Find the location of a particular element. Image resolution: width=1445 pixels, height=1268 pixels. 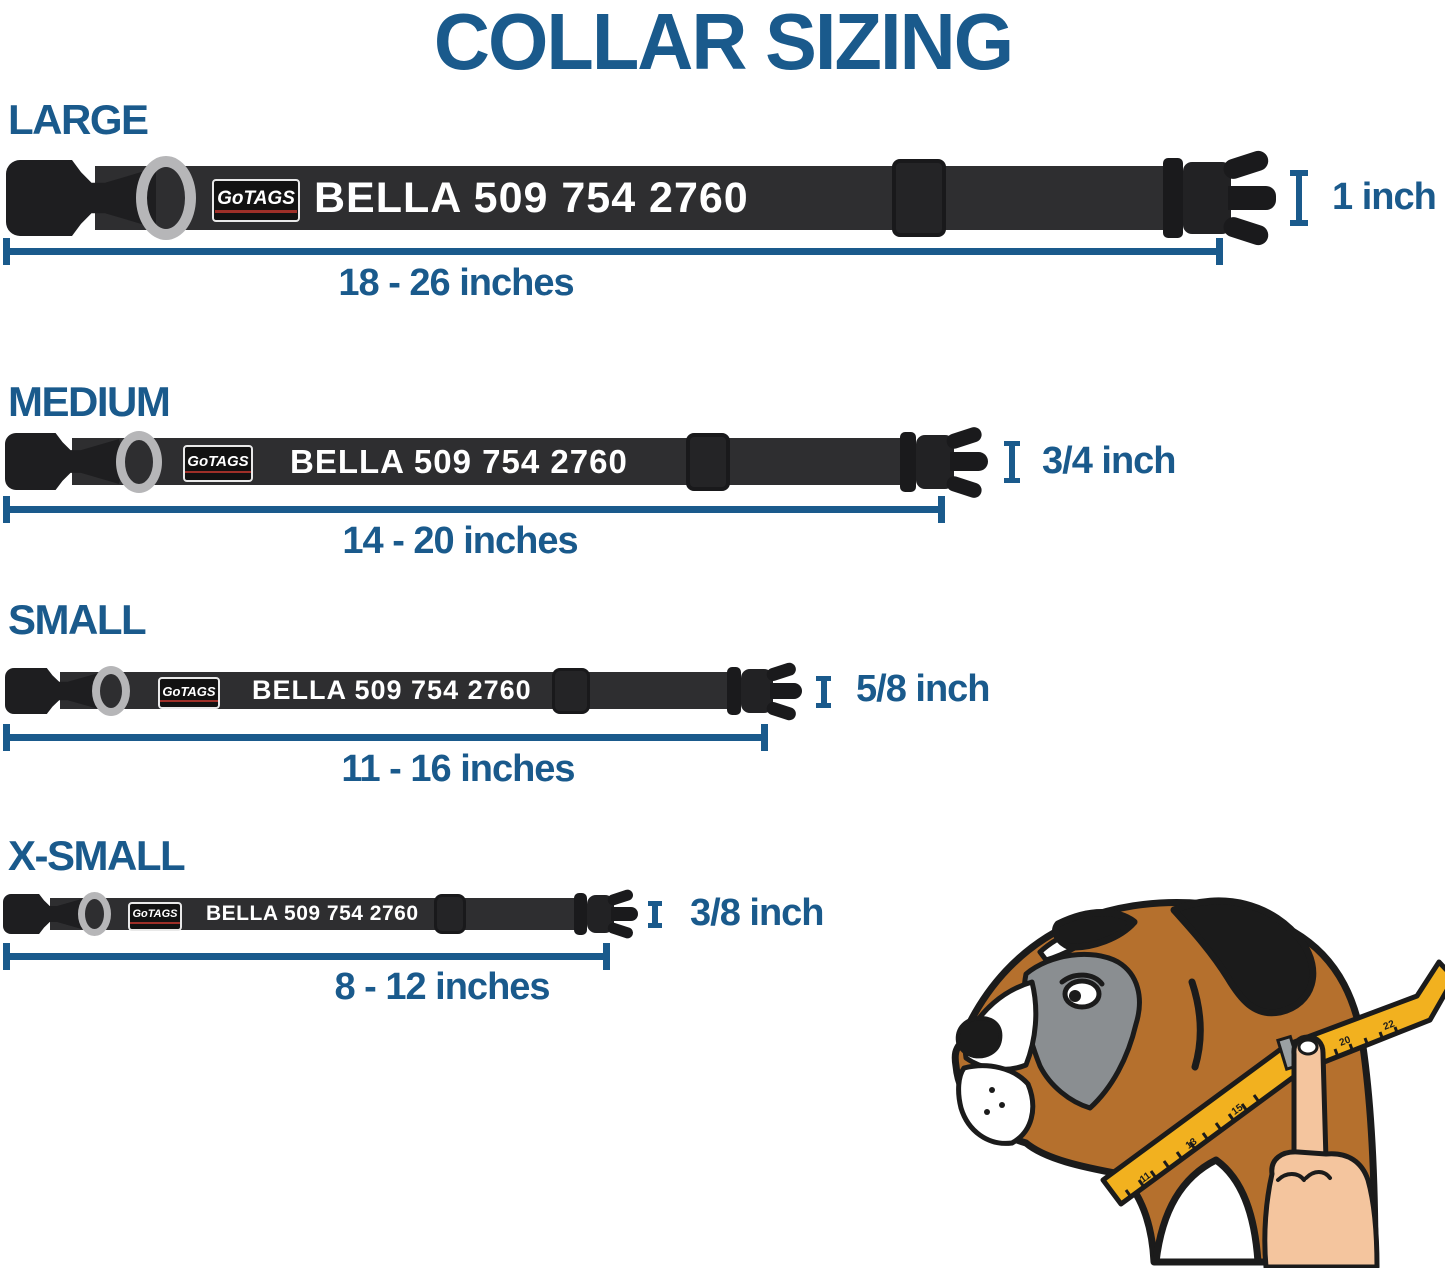

hand-finger is located at coordinates (1310, 1099).